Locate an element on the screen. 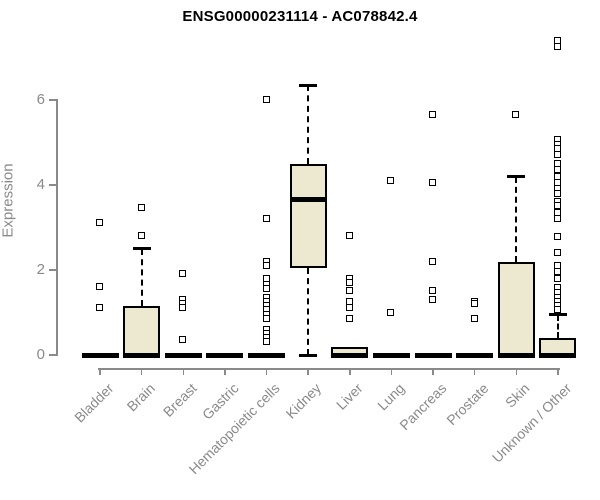 The width and height of the screenshot is (600, 500). lower-whisker is located at coordinates (308, 311).